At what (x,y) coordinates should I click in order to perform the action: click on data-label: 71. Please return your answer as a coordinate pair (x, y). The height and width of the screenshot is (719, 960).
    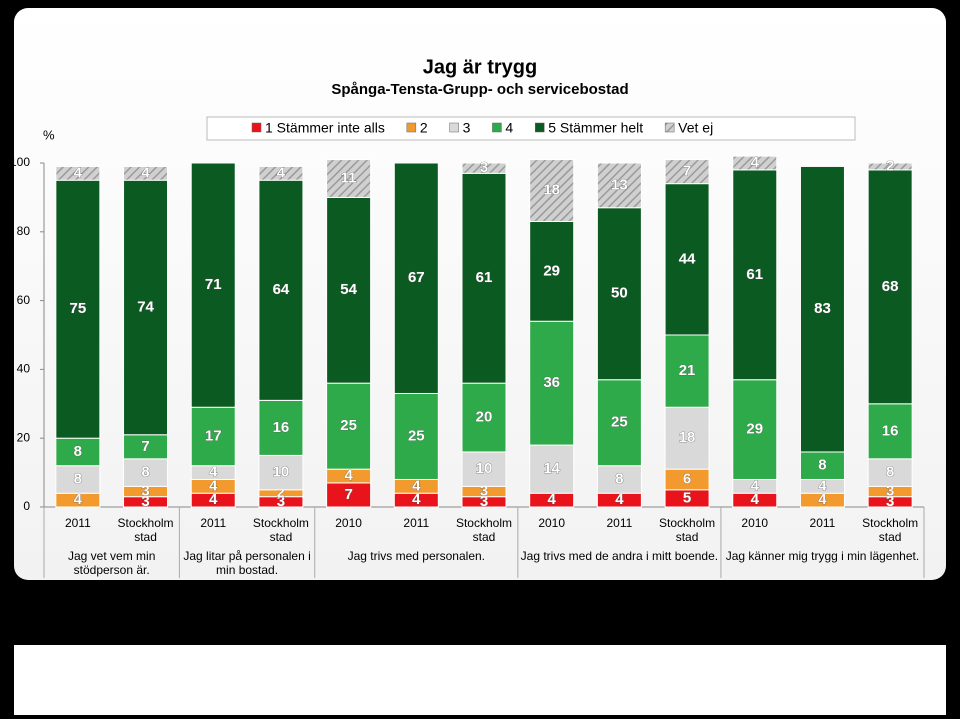
    Looking at the image, I should click on (213, 284).